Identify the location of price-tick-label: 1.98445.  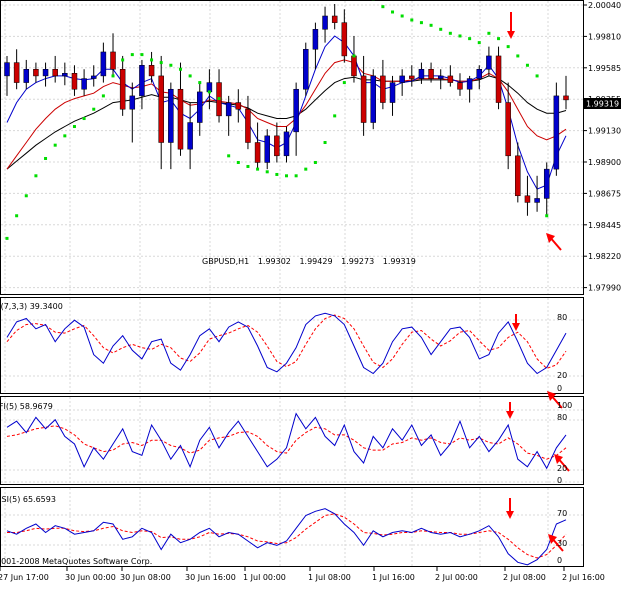
(604, 225).